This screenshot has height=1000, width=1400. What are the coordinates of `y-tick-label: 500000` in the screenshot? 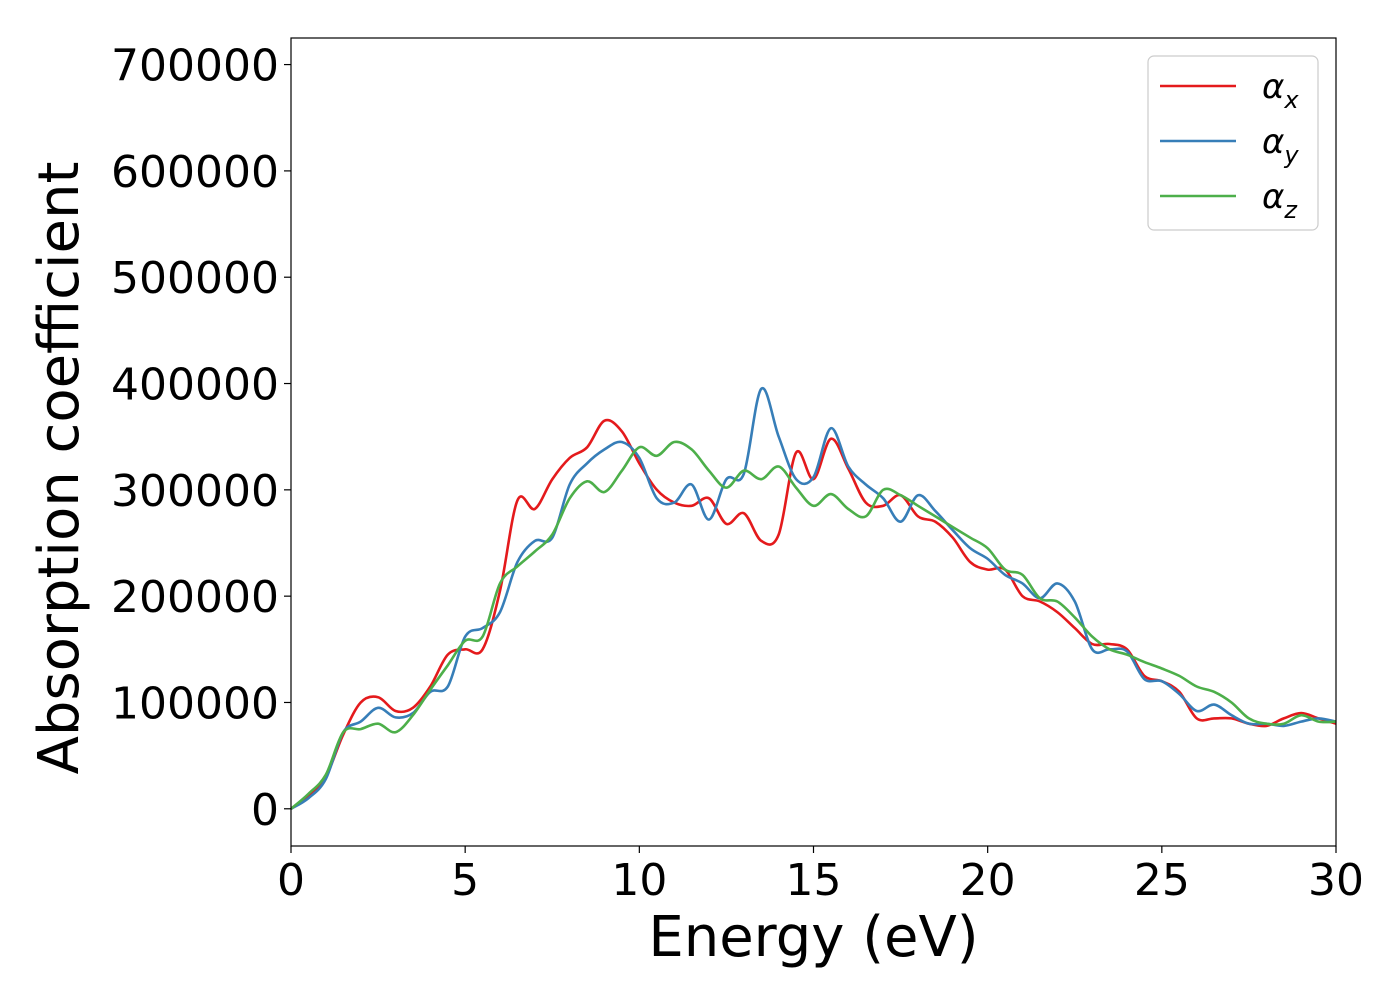 It's located at (195, 278).